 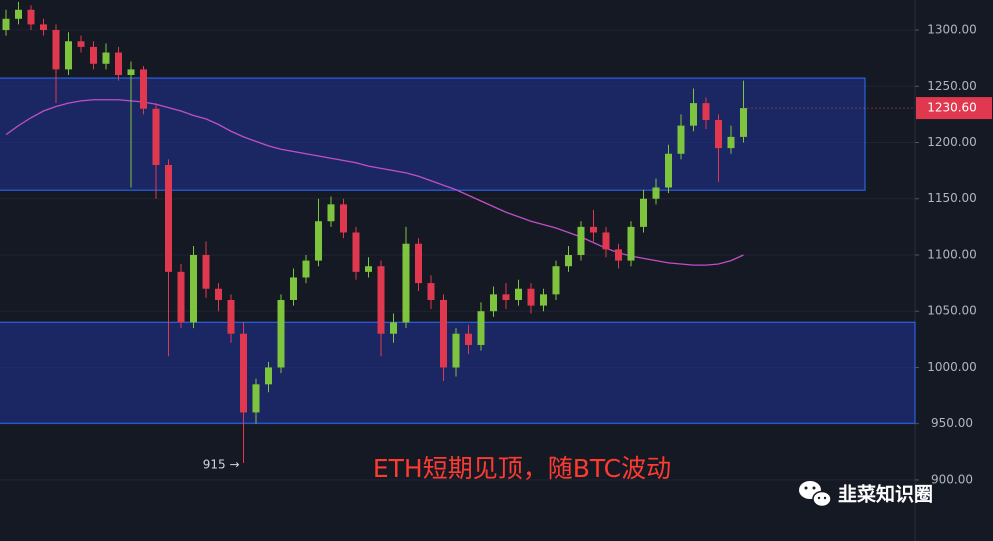 What do you see at coordinates (952, 198) in the screenshot?
I see `y-tick-label: 1150.00` at bounding box center [952, 198].